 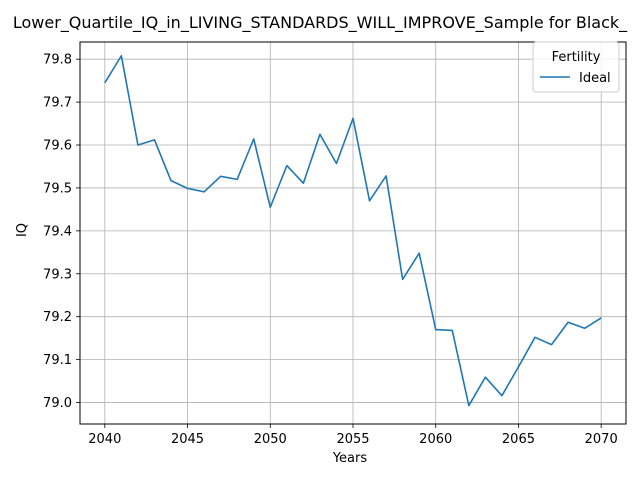 I want to click on x-tick-label: 2045, so click(x=187, y=439).